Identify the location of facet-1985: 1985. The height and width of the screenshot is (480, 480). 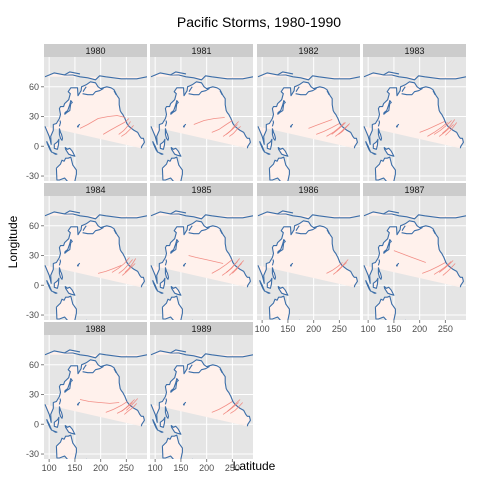
(201, 251).